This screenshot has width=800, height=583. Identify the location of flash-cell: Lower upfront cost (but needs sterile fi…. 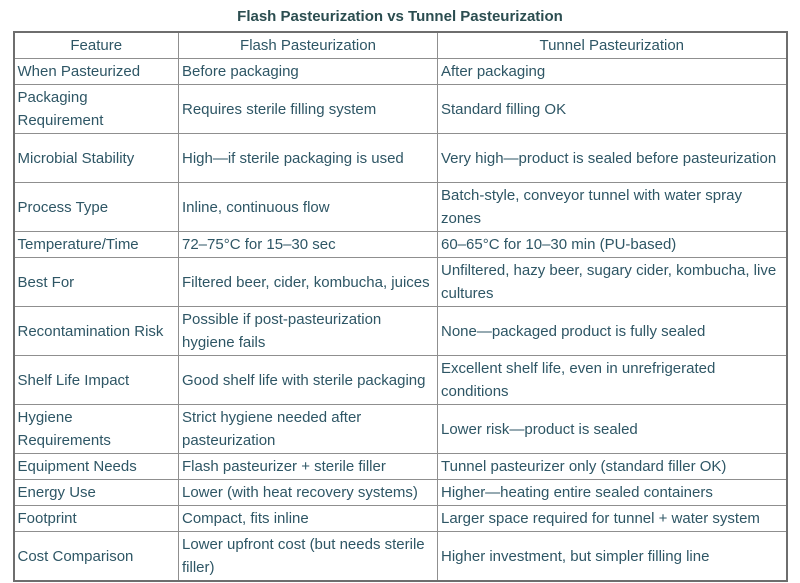
(308, 556).